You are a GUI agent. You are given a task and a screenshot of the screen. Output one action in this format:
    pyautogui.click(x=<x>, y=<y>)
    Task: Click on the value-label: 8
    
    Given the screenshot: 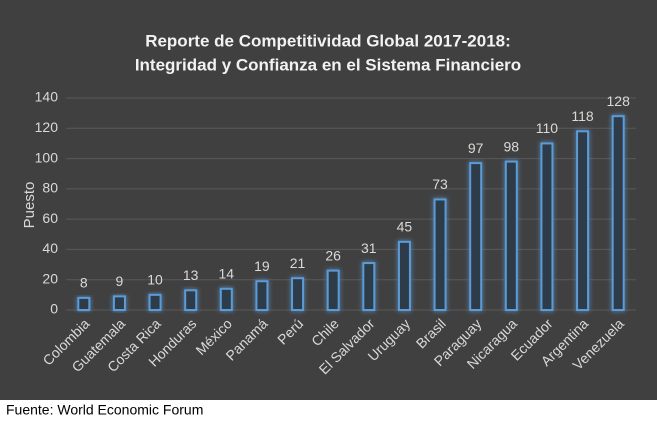 What is the action you would take?
    pyautogui.click(x=84, y=283)
    